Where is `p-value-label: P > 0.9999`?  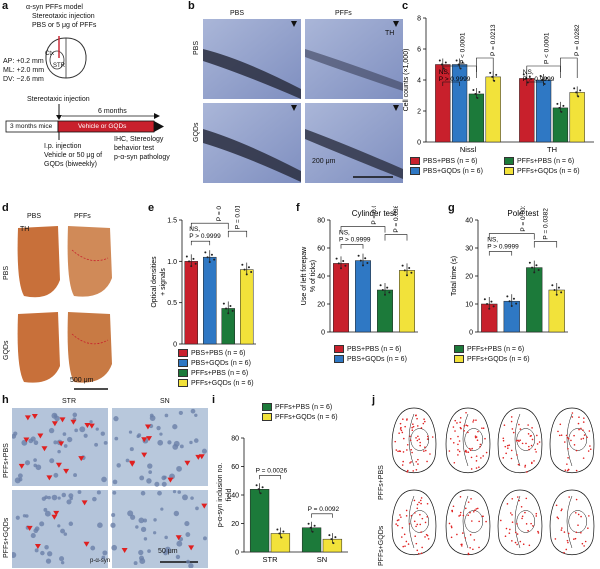 p-value-label: P > 0.9999 is located at coordinates (205, 236).